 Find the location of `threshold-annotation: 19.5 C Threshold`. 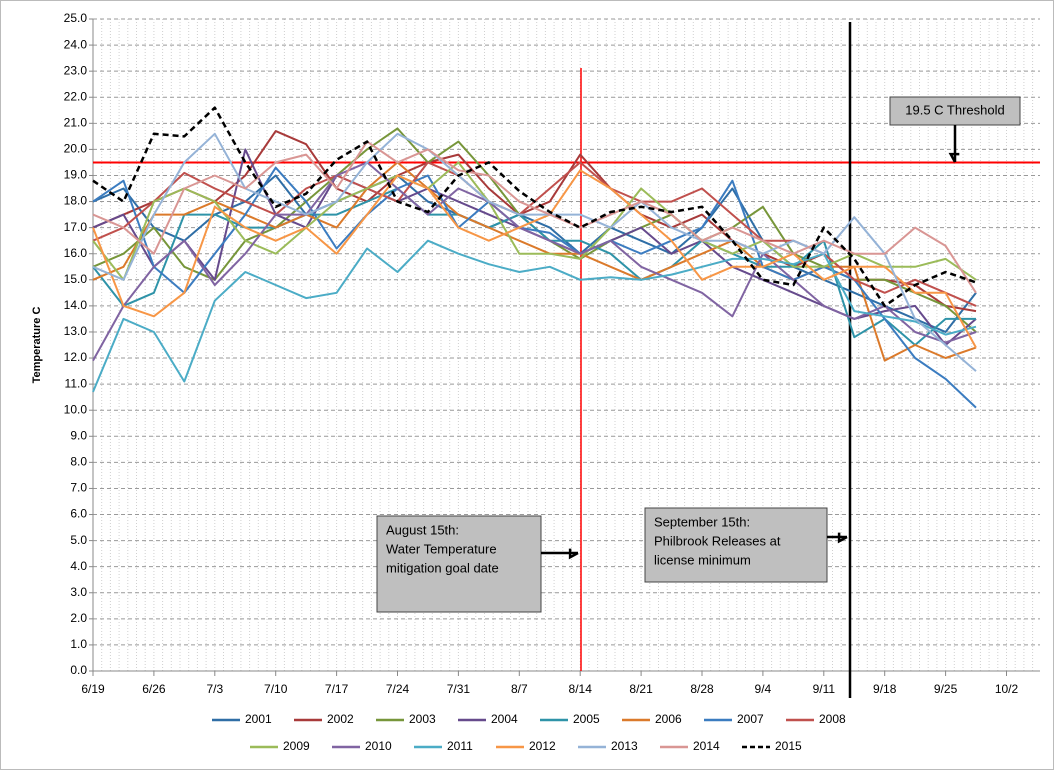

threshold-annotation: 19.5 C Threshold is located at coordinates (955, 111).